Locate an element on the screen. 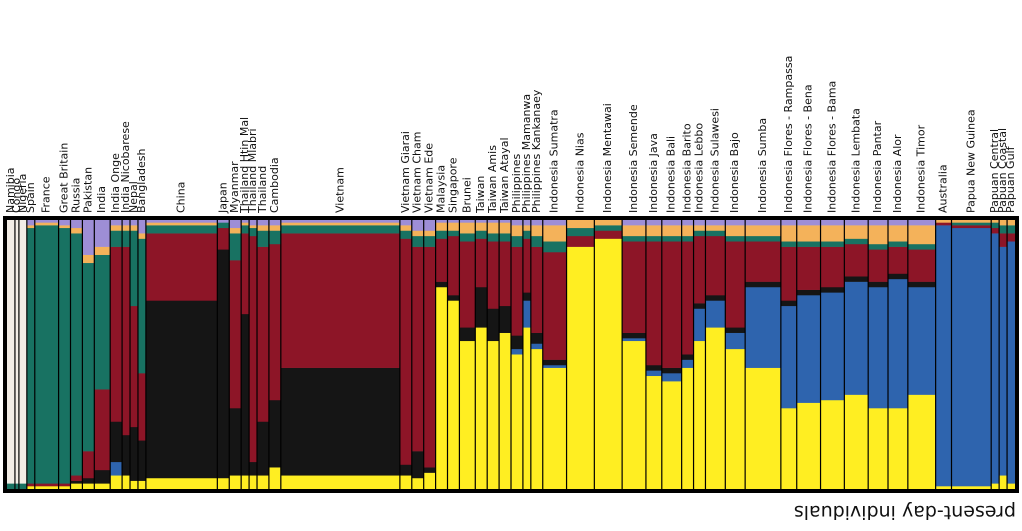  population-label: Indonesia Pantar is located at coordinates (877, 166).